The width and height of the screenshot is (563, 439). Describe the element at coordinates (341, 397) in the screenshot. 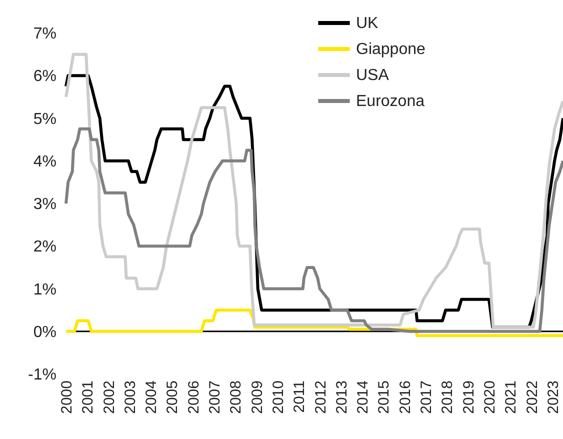

I see `x-tick-label: 2013` at that location.